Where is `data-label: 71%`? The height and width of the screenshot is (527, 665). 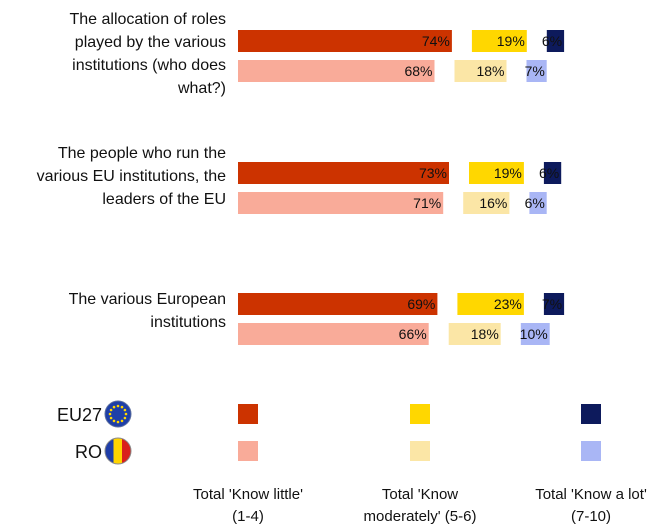
data-label: 71% is located at coordinates (427, 203).